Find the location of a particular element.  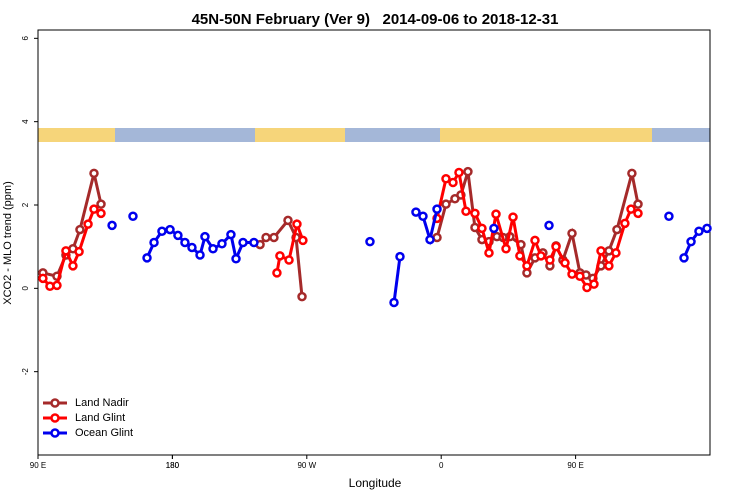

y-tick-label: -2 is located at coordinates (25, 372).